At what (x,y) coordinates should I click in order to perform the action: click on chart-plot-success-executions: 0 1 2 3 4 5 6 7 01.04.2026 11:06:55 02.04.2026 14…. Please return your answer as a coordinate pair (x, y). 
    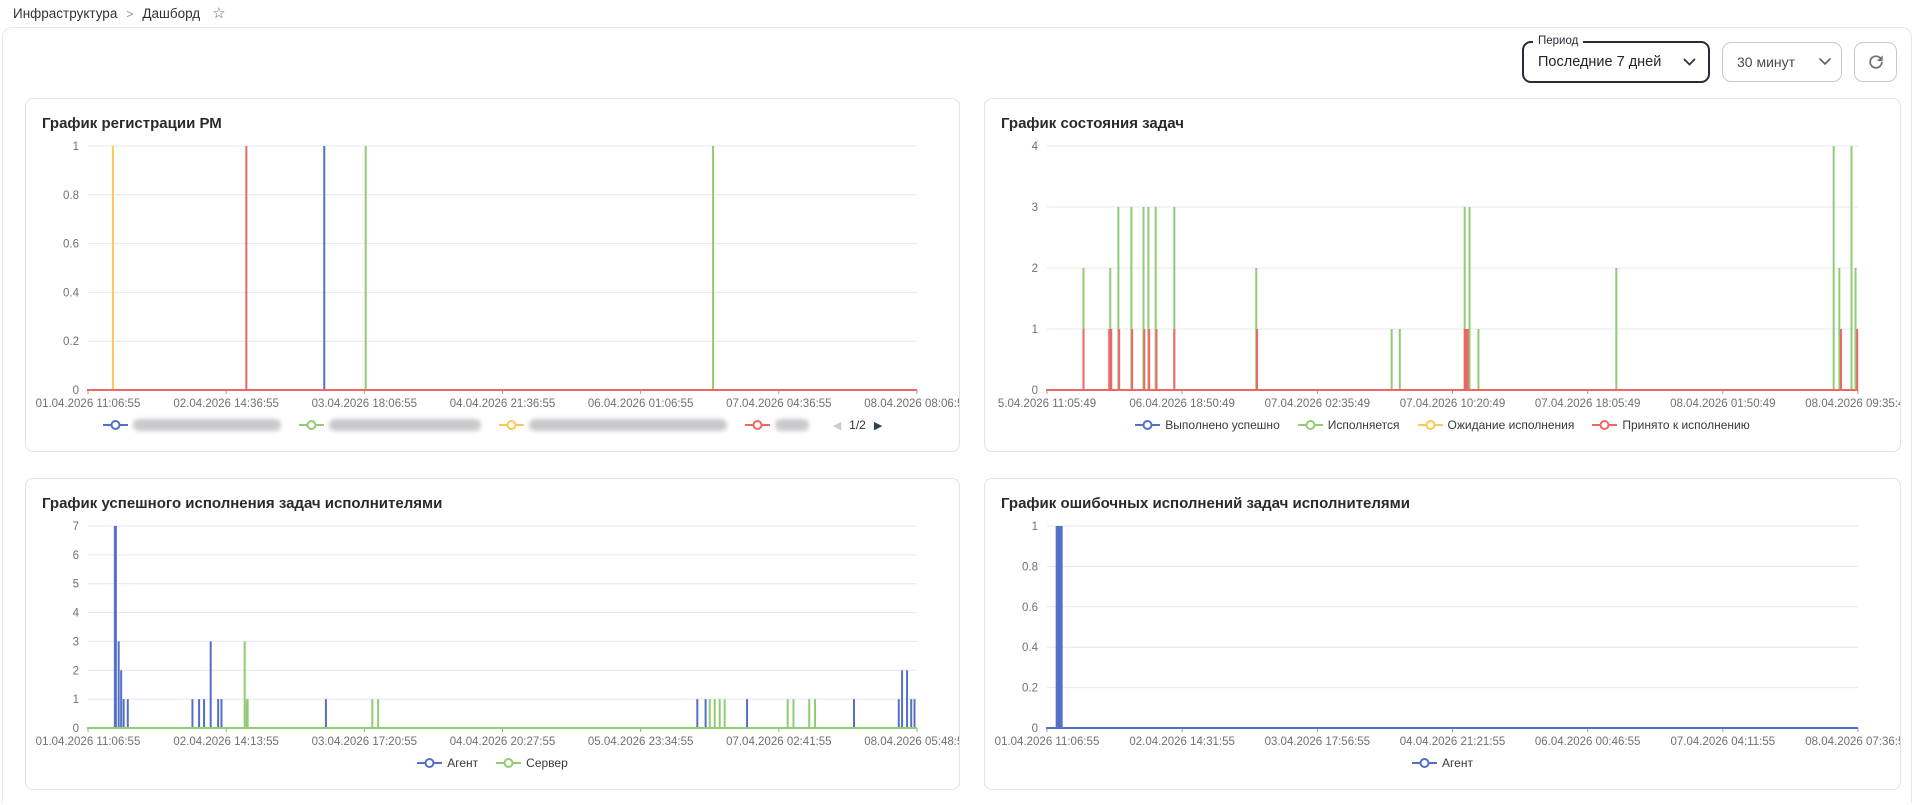
    Looking at the image, I should click on (497, 634).